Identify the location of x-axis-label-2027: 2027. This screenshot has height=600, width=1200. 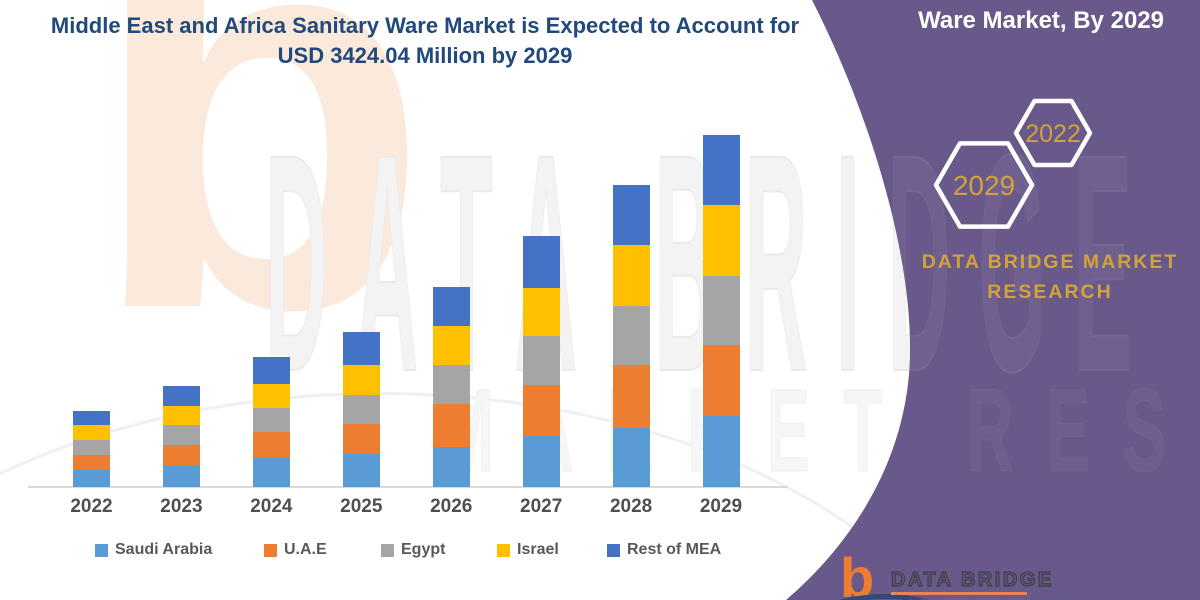
(541, 506).